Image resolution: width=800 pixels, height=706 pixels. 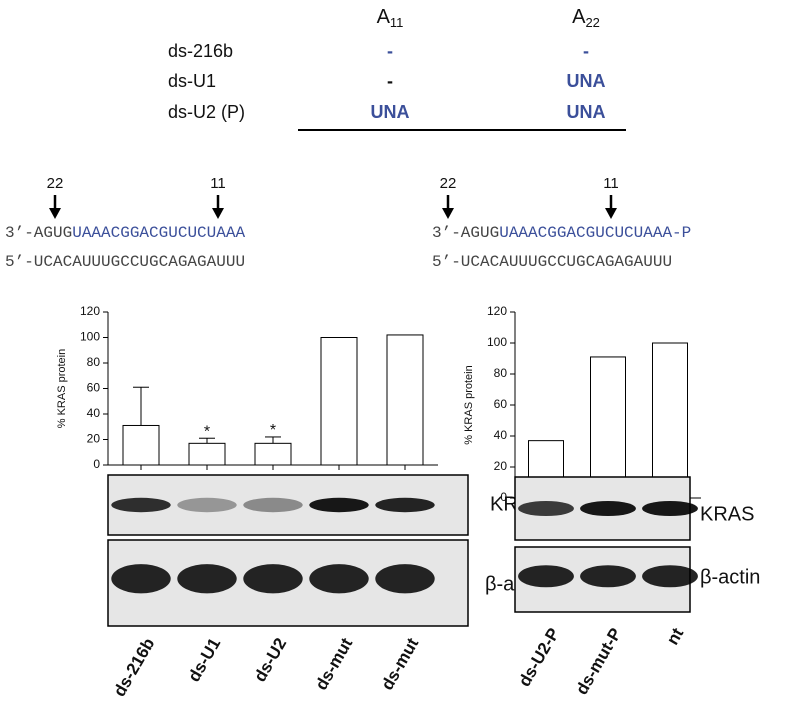 I want to click on category-label: ds-U2-P, so click(x=539, y=657).